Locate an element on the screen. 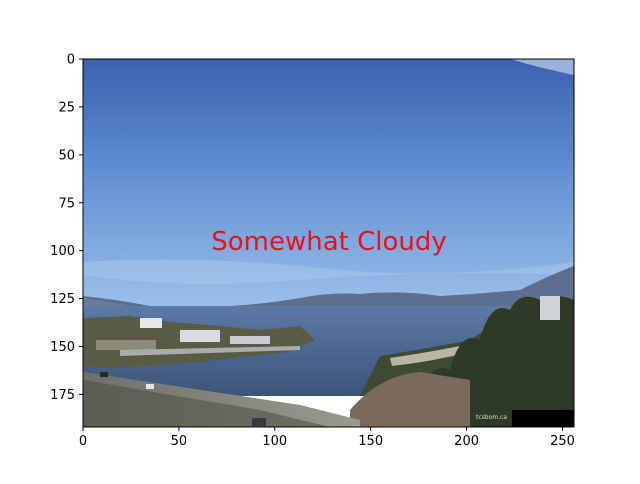  y-tick-label: 100 is located at coordinates (62, 251).